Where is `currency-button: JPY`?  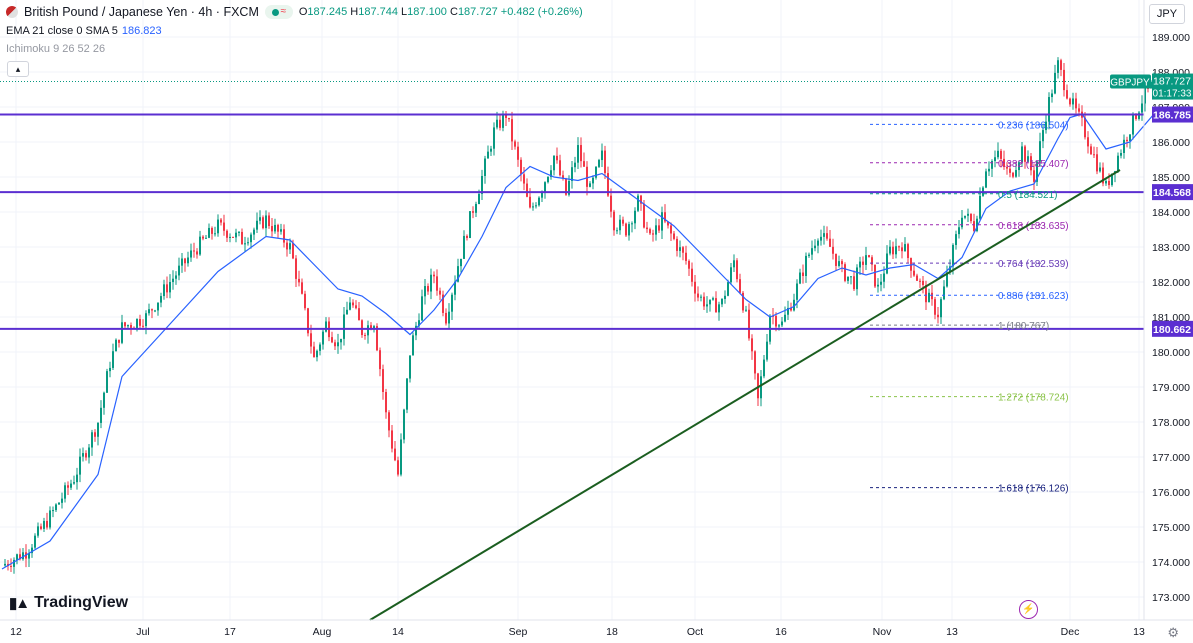 currency-button: JPY is located at coordinates (1167, 14).